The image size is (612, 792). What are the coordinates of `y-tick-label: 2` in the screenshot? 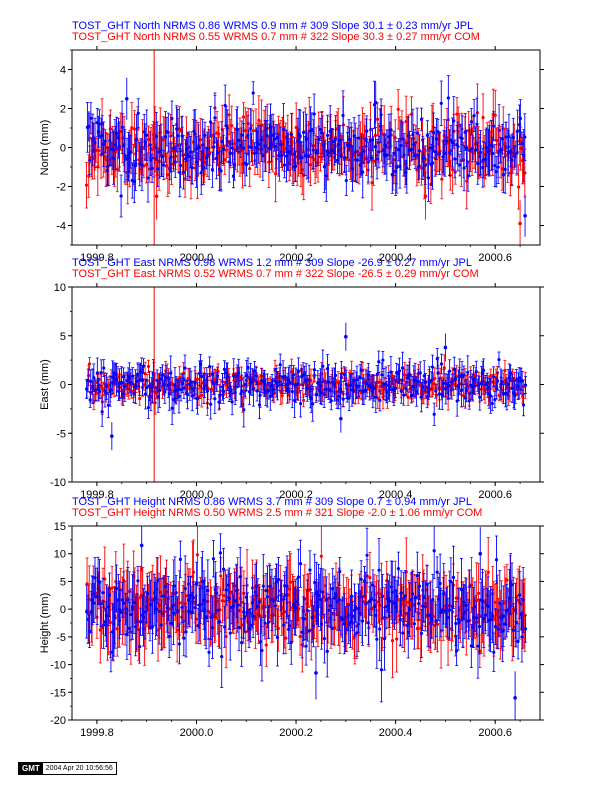 It's located at (63, 110).